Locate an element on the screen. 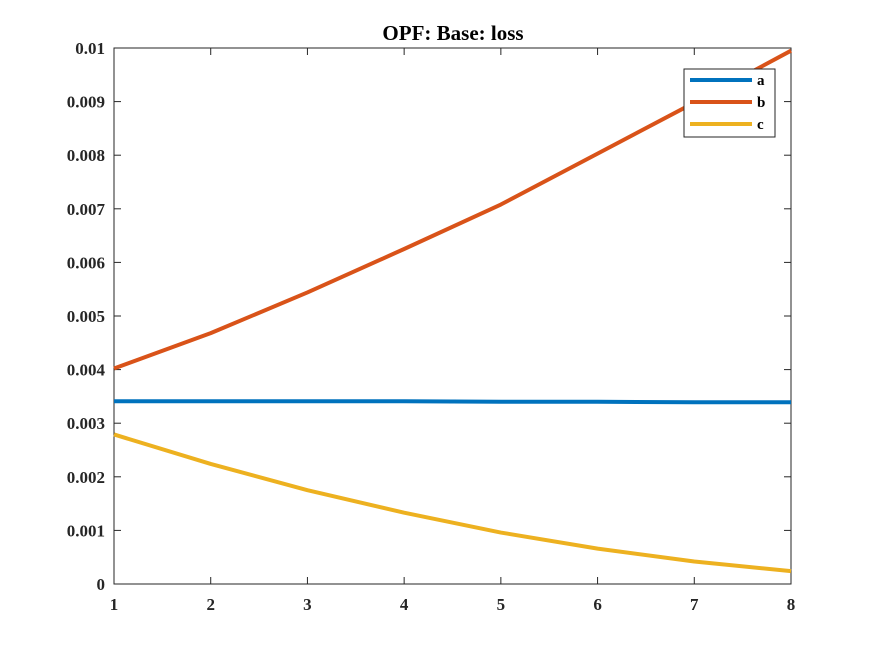  chart-title: OPF: Base: loss is located at coordinates (452, 33).